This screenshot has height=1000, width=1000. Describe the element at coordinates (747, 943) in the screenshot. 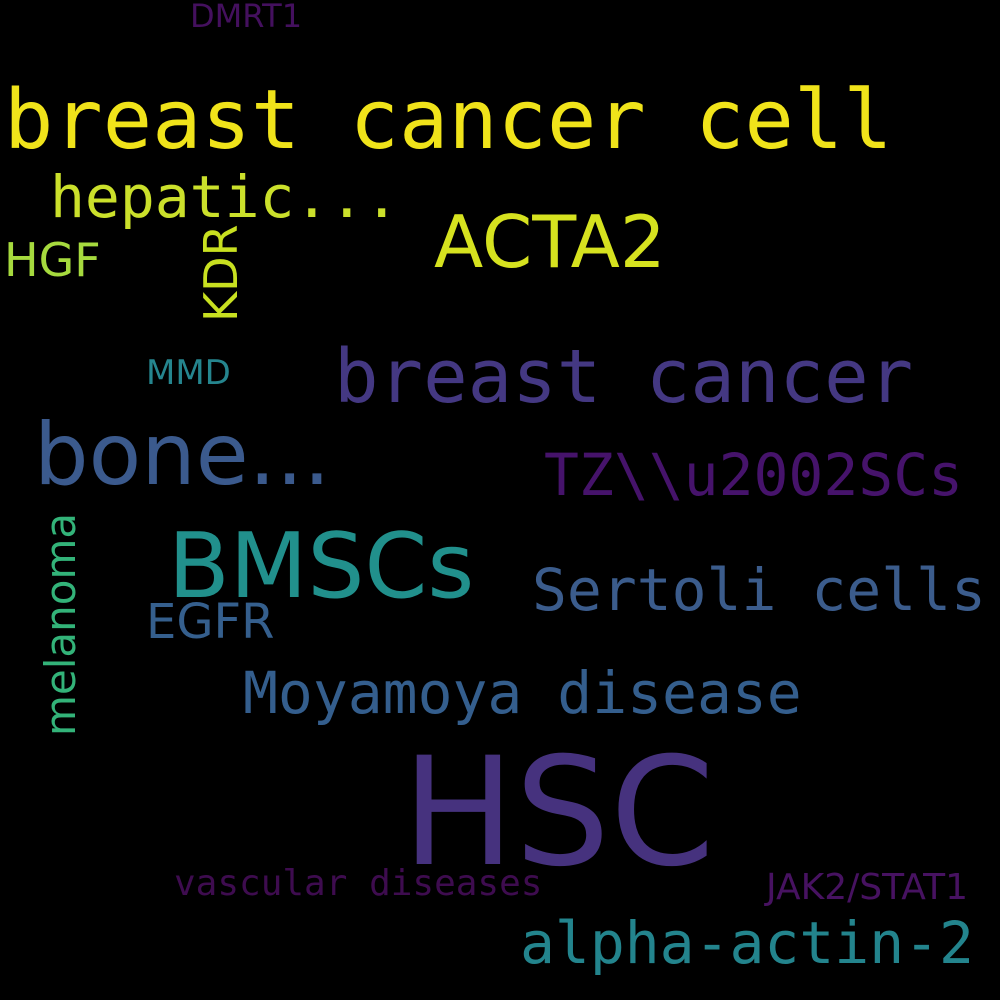

I see `word-alpha-actin-2: alpha-actin-2` at that location.